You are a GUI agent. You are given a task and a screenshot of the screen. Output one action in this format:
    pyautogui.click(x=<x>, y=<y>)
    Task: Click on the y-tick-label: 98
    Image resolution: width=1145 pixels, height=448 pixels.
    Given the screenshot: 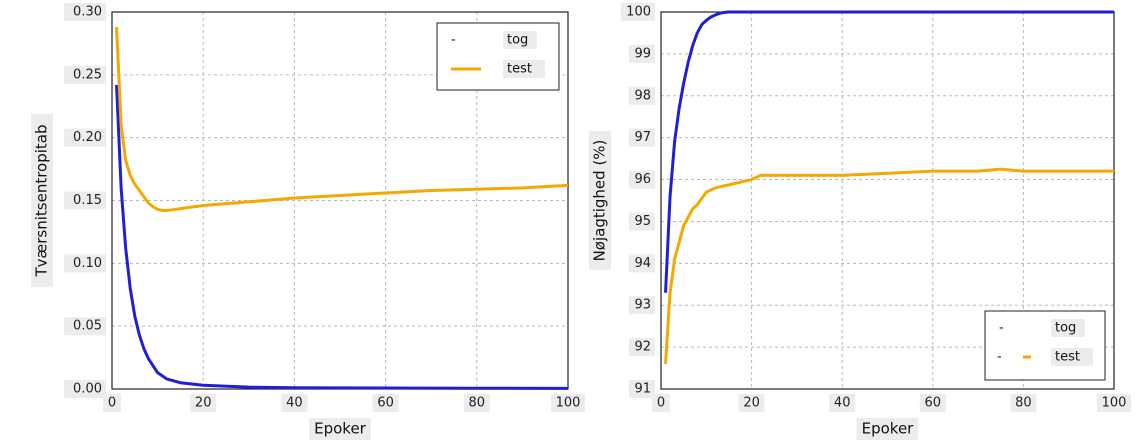 What is the action you would take?
    pyautogui.click(x=642, y=95)
    